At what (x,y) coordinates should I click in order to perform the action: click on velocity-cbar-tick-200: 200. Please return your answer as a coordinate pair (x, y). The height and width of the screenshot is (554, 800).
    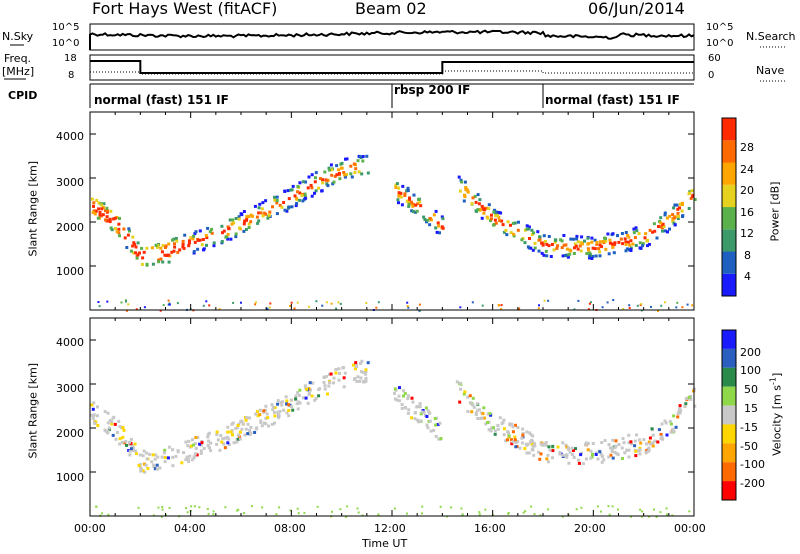
    Looking at the image, I should click on (750, 352).